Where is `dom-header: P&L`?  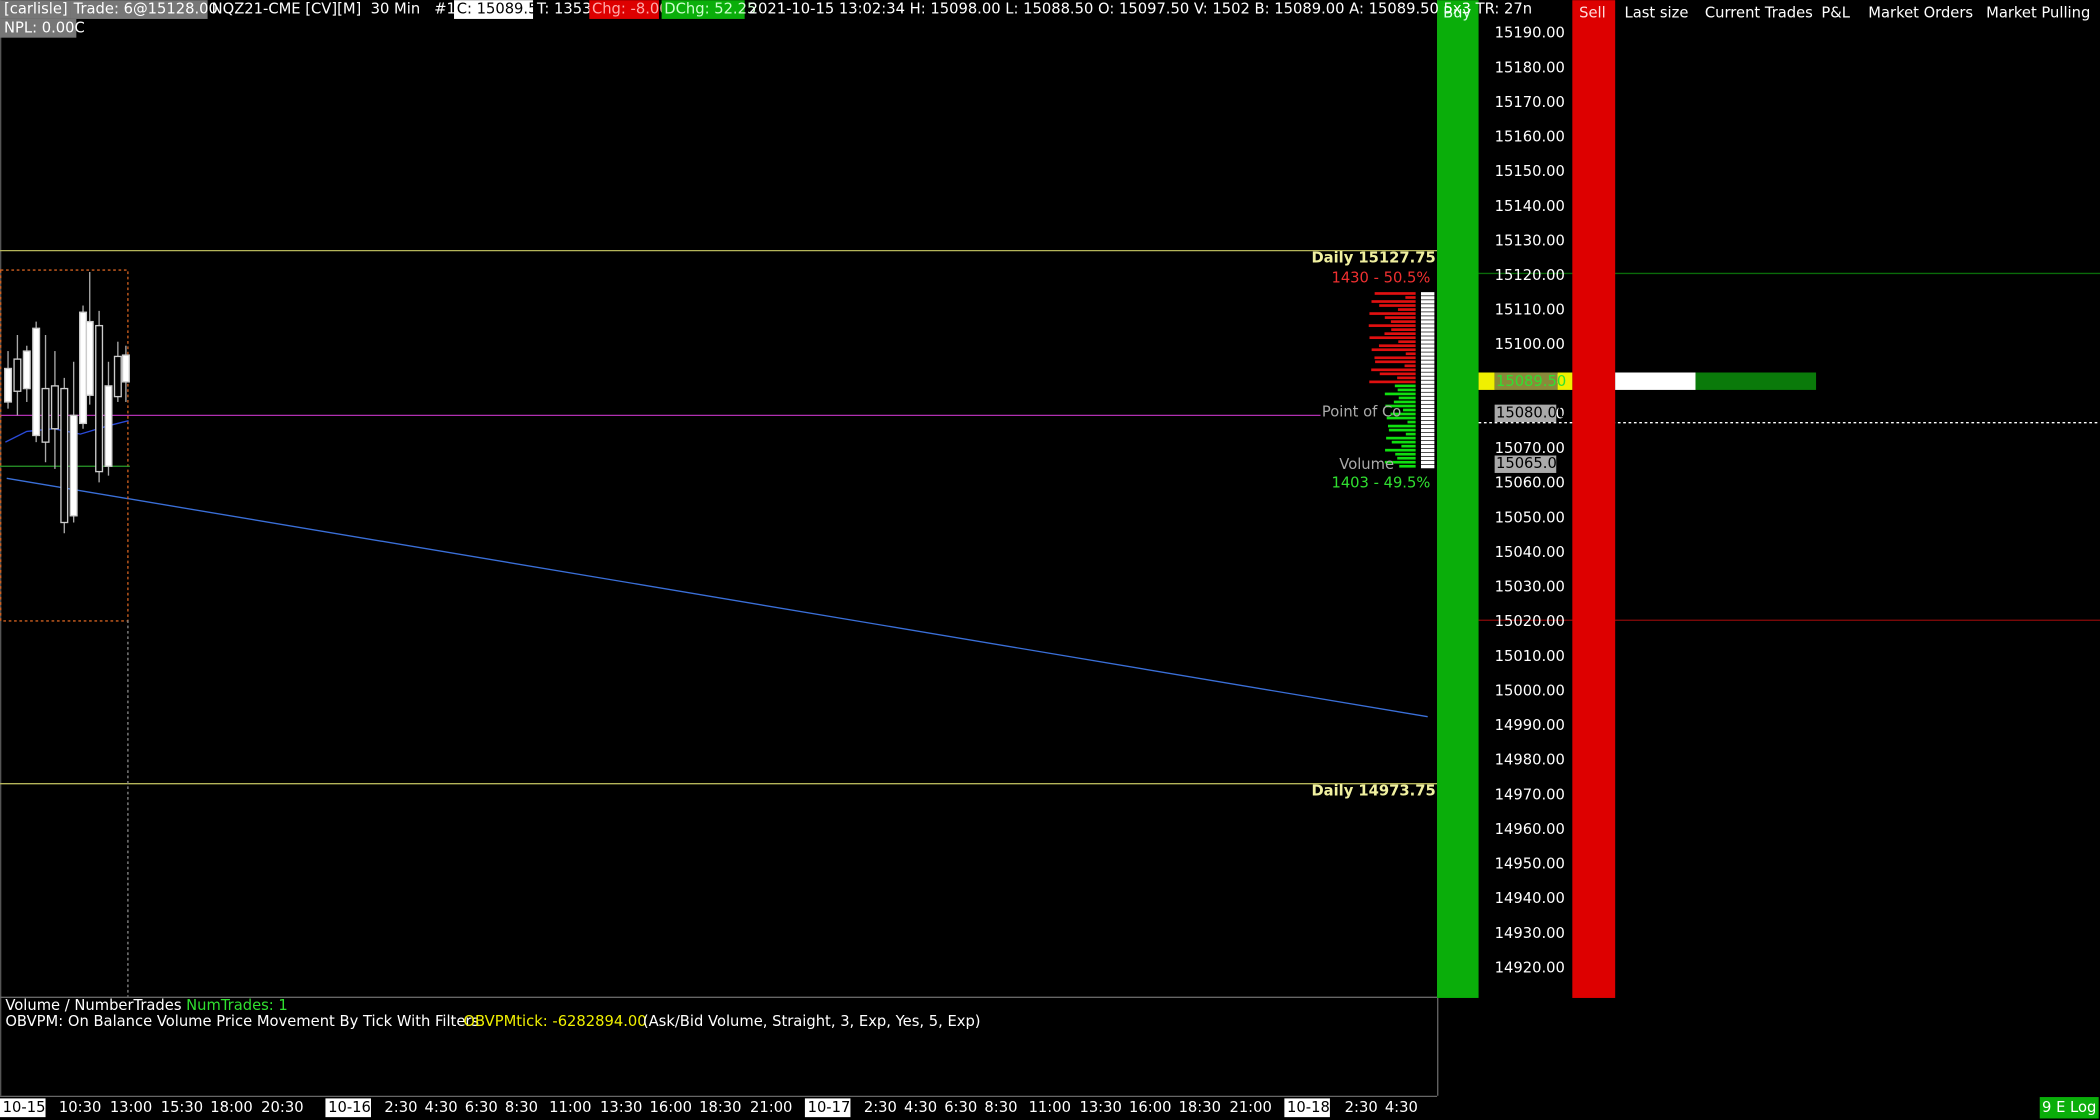 dom-header: P&L is located at coordinates (1835, 13).